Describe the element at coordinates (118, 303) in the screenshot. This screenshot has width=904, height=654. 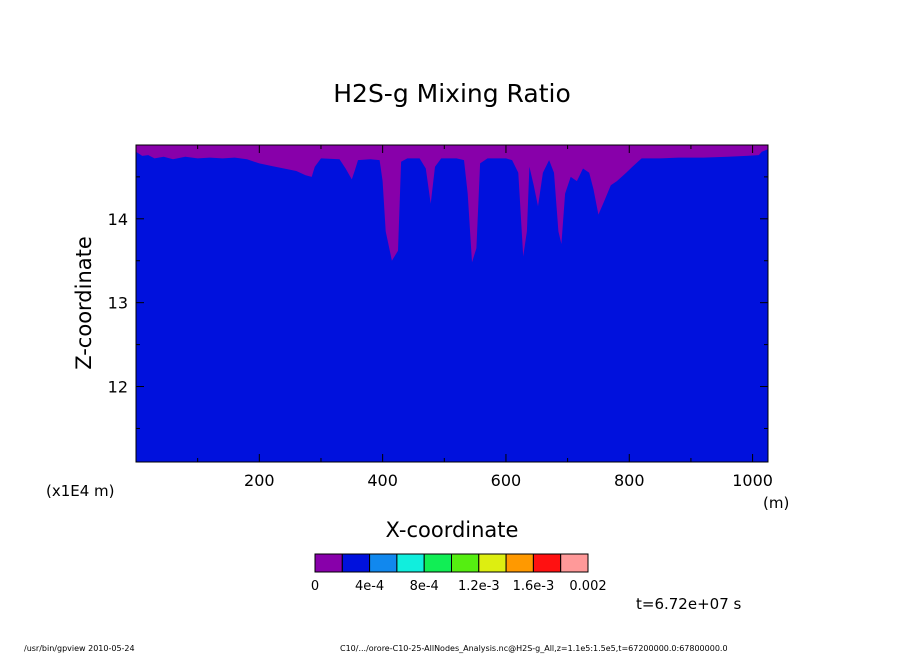
I see `y-tick-label: 13` at that location.